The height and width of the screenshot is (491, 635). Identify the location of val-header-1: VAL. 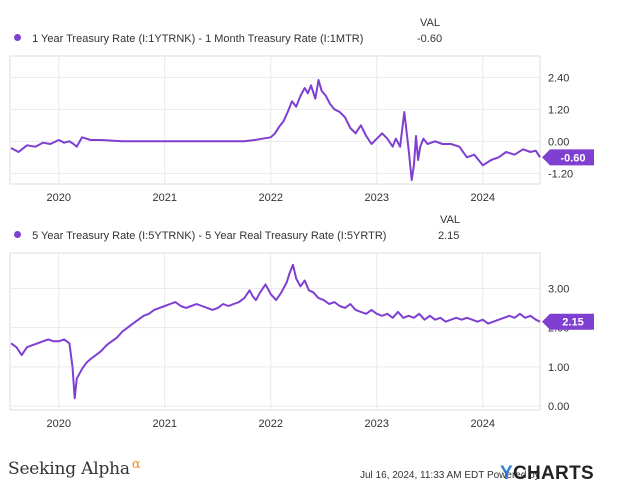
(430, 23).